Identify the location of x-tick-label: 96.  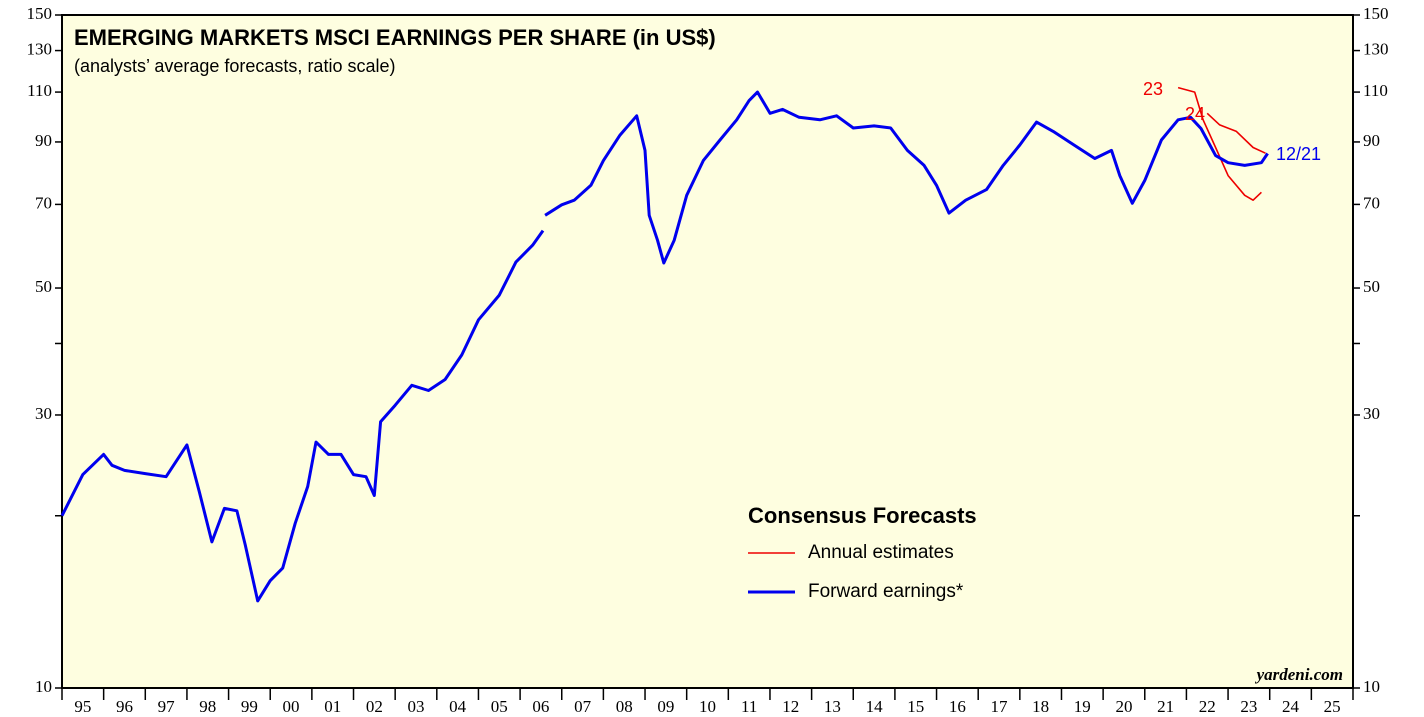
(124, 706).